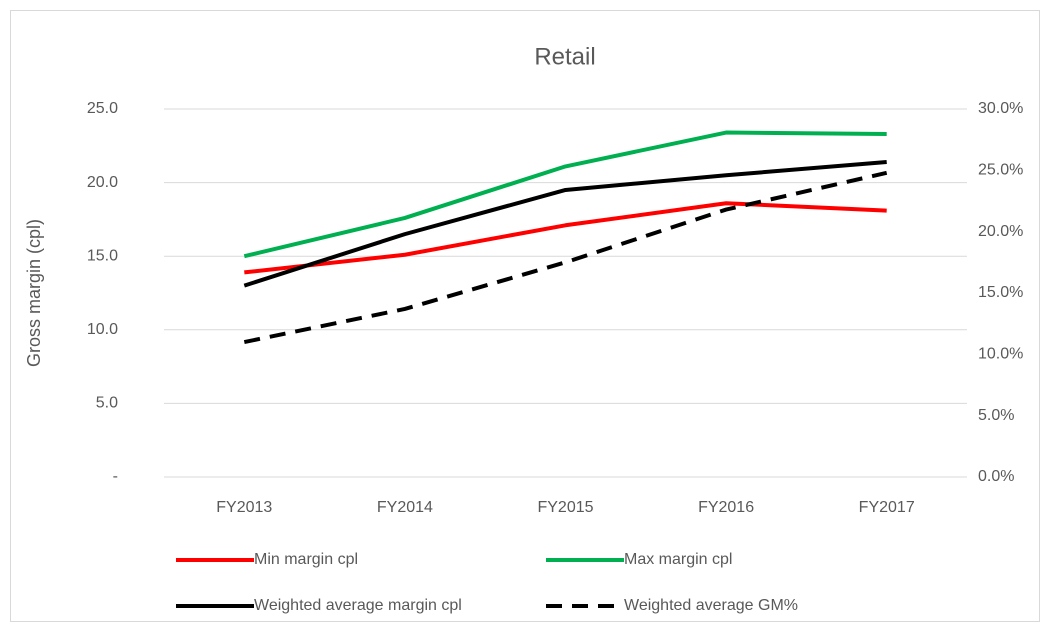  I want to click on y2-tick-label: 10.0%, so click(1000, 354).